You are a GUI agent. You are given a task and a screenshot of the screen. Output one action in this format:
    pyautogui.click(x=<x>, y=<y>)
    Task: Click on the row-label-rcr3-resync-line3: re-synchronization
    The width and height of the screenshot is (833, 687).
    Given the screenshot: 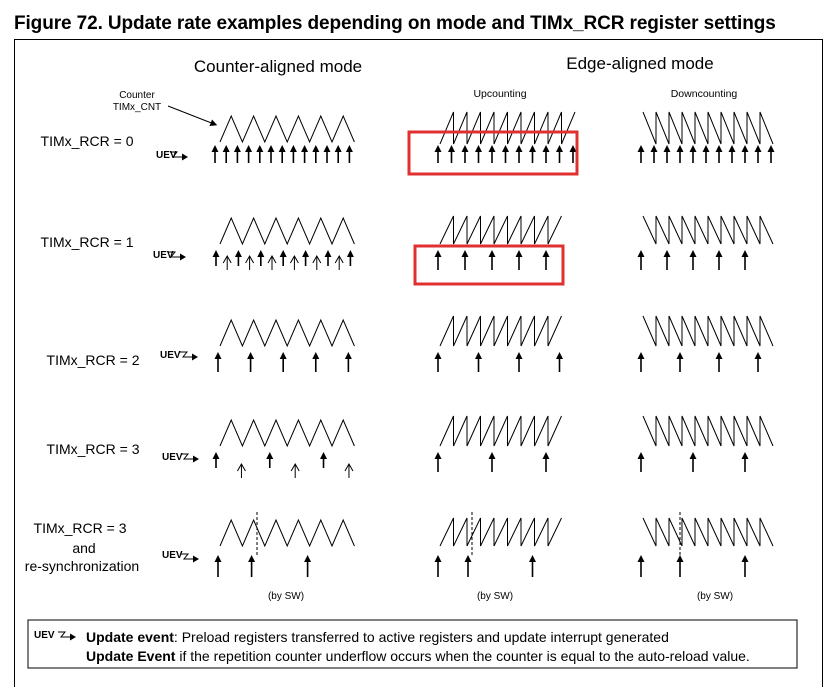 What is the action you would take?
    pyautogui.click(x=82, y=566)
    